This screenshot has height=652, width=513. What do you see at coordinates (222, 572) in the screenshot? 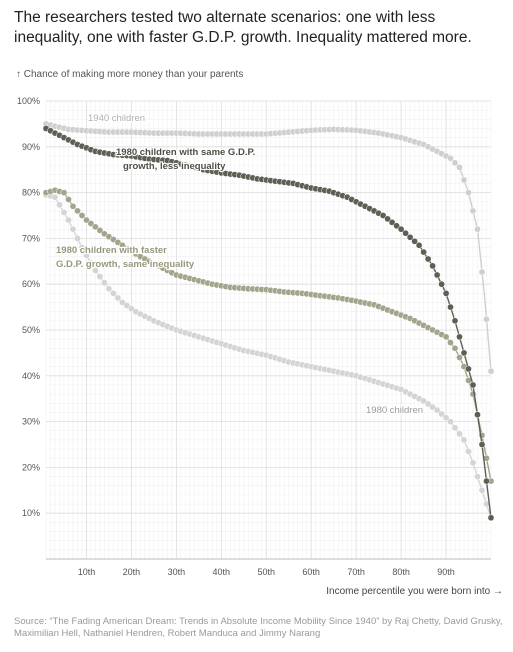
I see `x-tick-label: 40th` at bounding box center [222, 572].